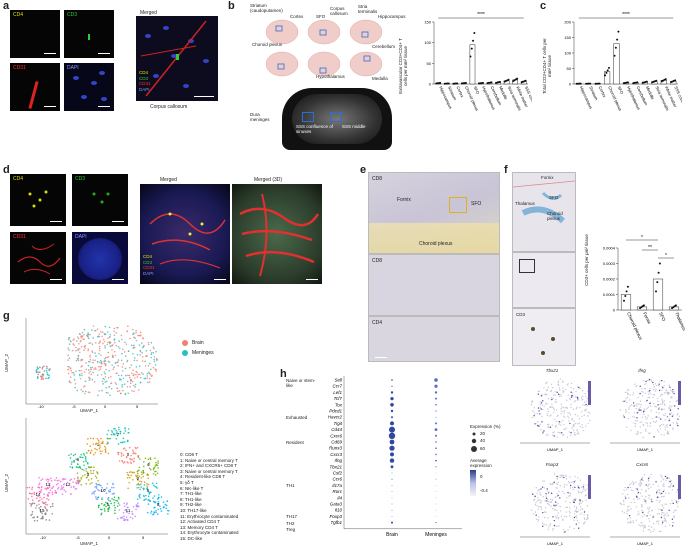 This screenshot has width=685, height=555. What do you see at coordinates (209, 533) in the screenshot?
I see `cluster-legend-item: 14: Erythrocyte contaminated` at bounding box center [209, 533].